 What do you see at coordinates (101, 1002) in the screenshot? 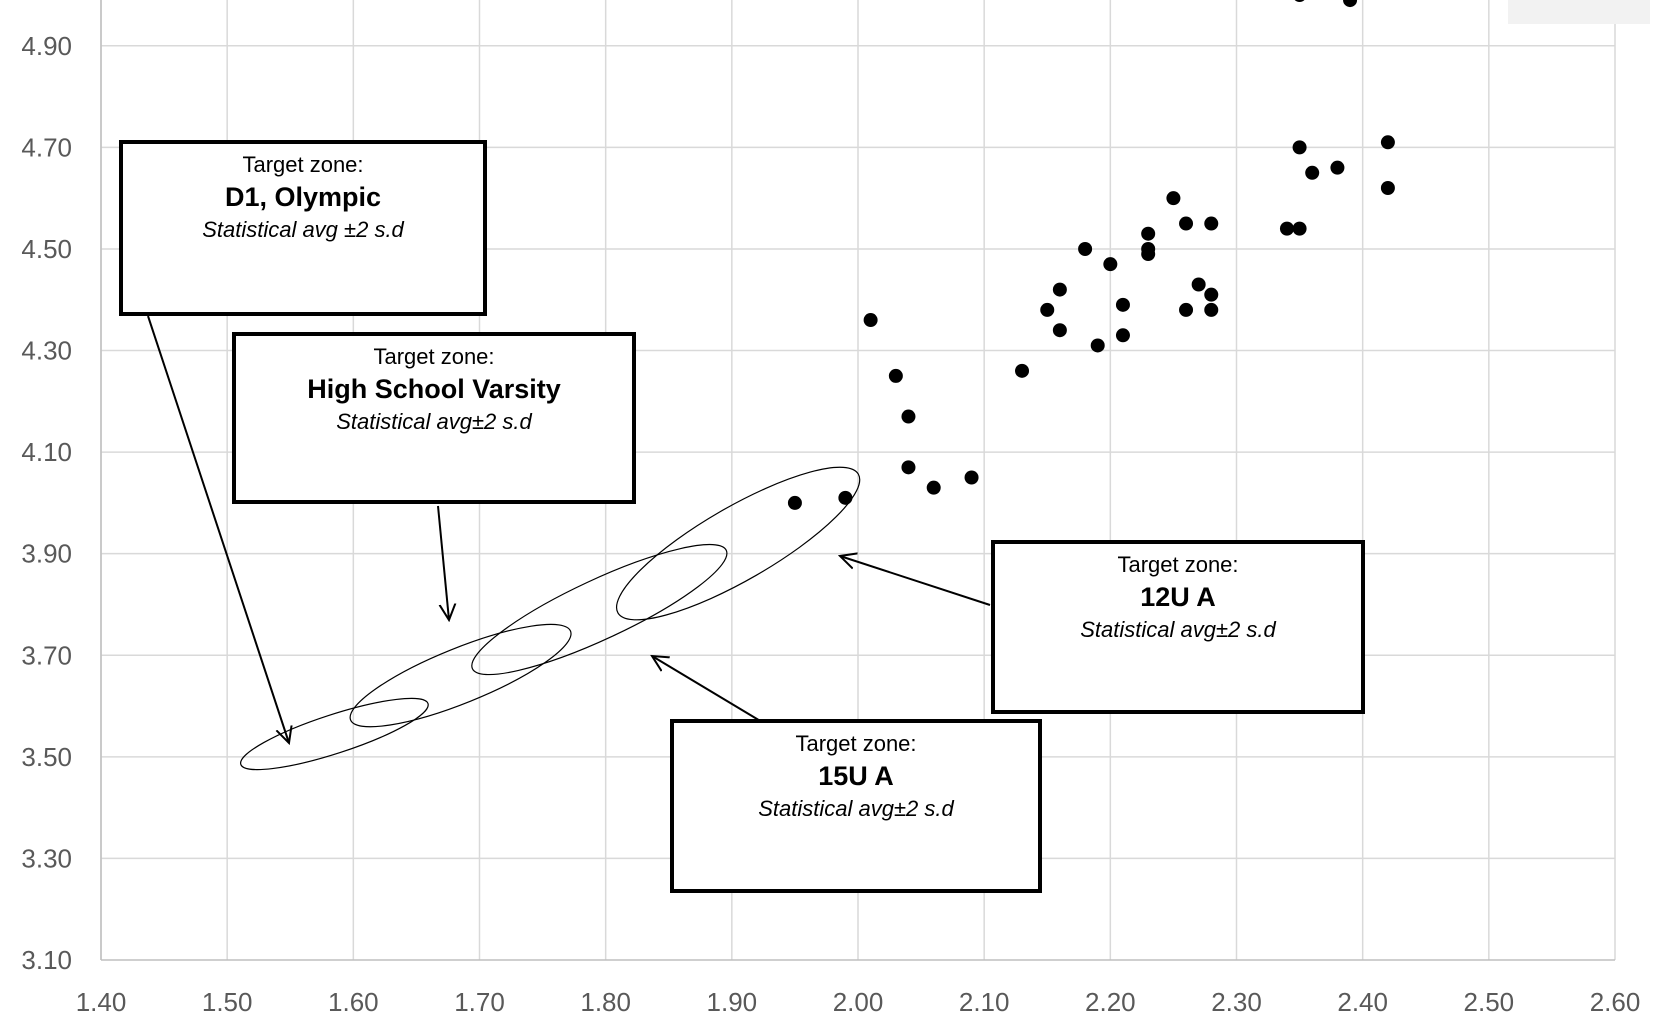
I see `x-tick-label: 1.40` at bounding box center [101, 1002].